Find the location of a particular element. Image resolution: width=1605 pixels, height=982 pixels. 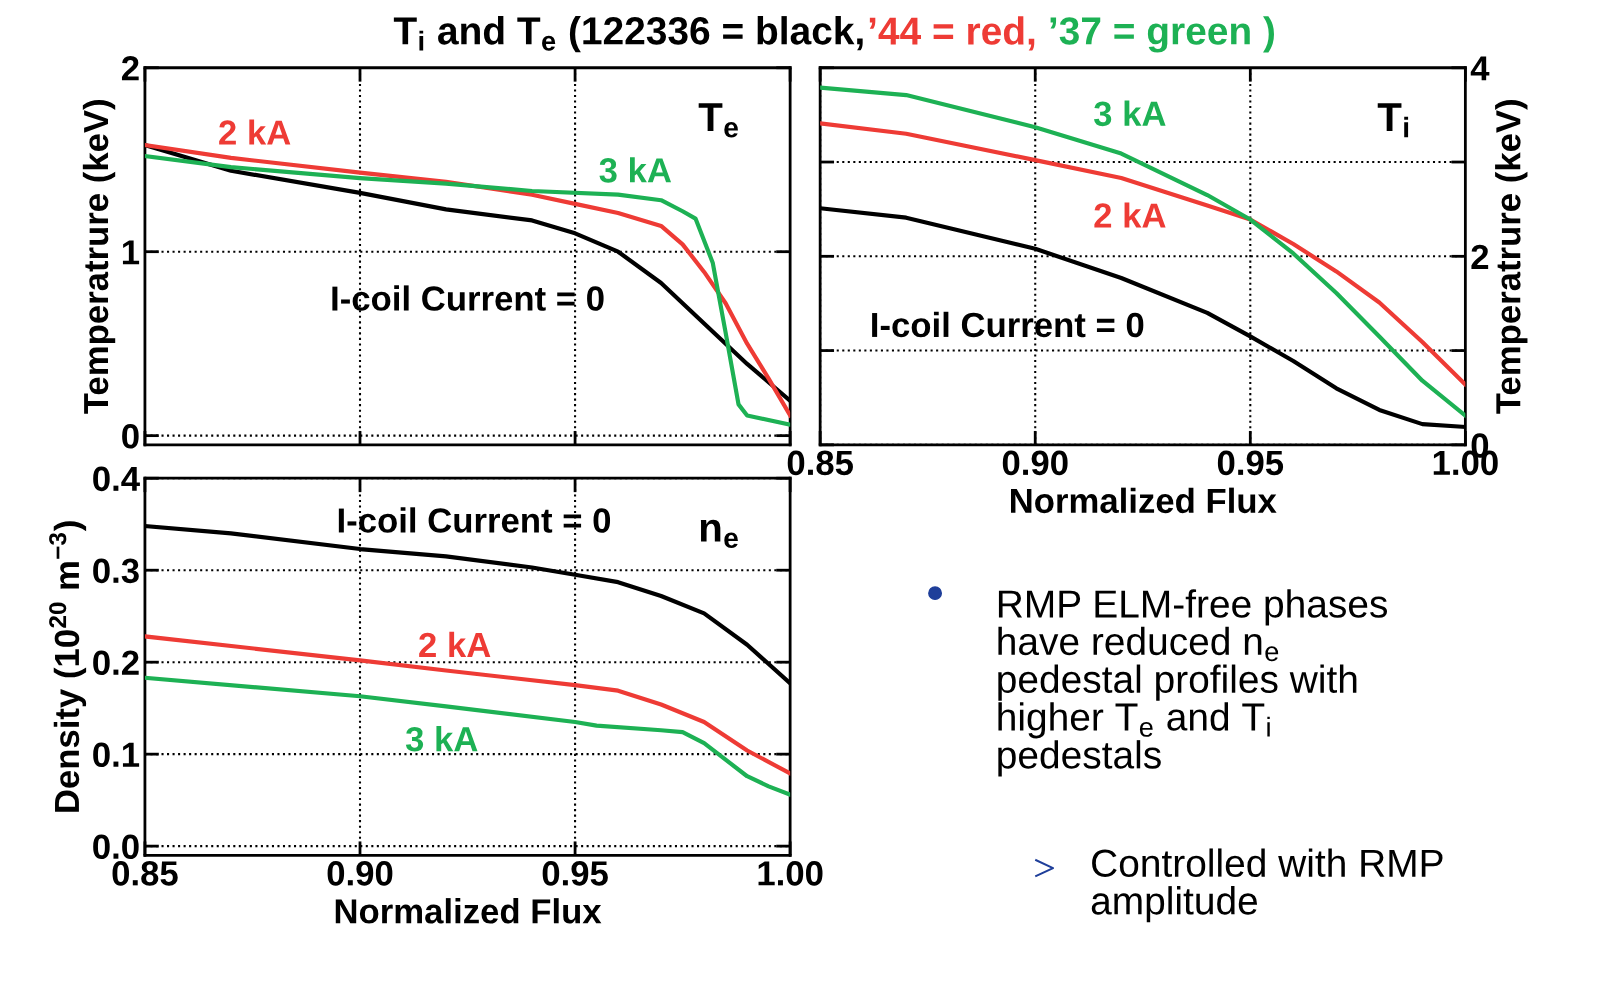

text: Controlled with RMP amplitude is located at coordinates (1267, 885).